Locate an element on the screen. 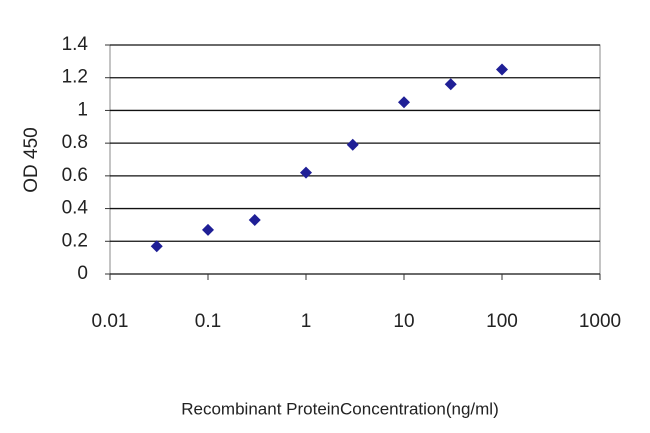  x-tick-label: 1000 is located at coordinates (600, 321).